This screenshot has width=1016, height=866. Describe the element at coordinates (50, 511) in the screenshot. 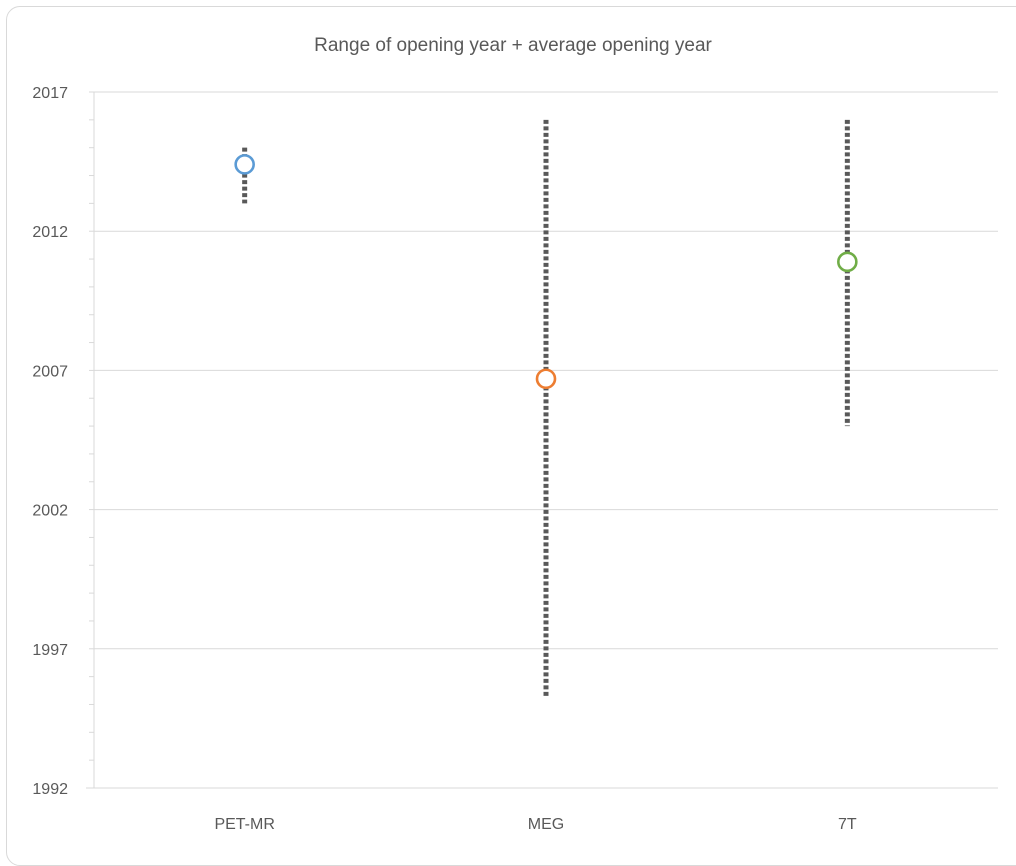

I see `y-tick-label: 2002` at that location.